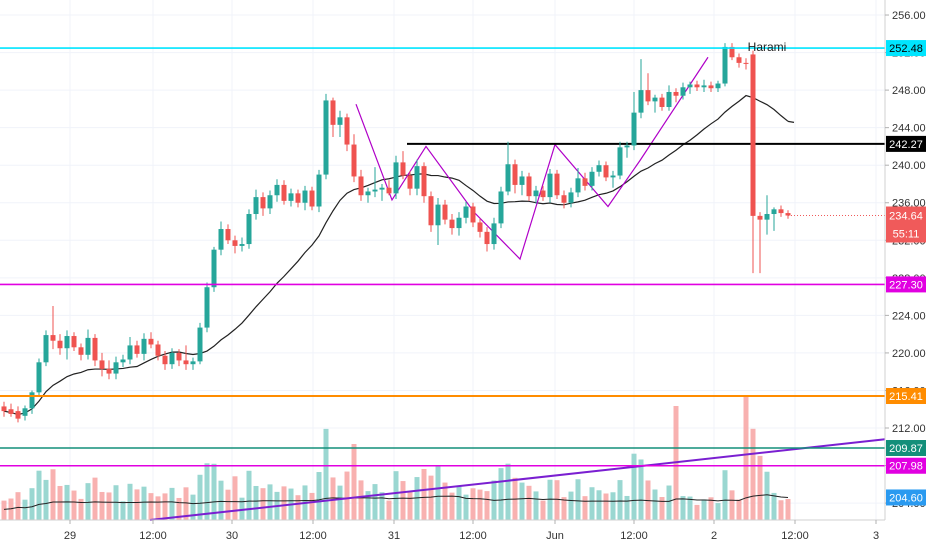 This screenshot has height=550, width=932. Describe the element at coordinates (532, 158) in the screenshot. I see `zigzag-pattern` at that location.